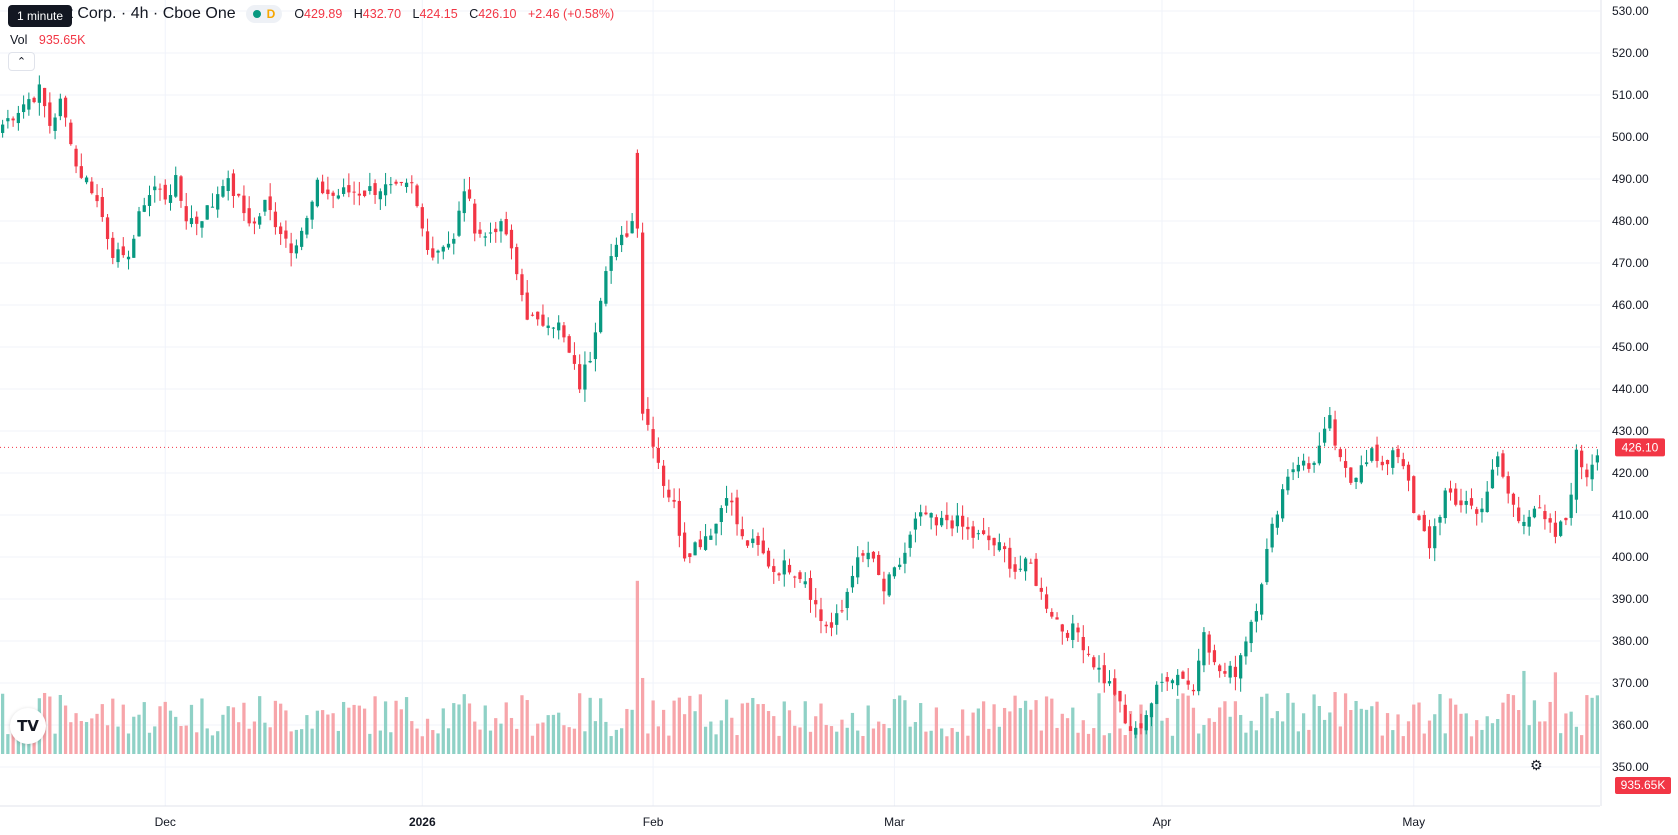 Image resolution: width=1678 pixels, height=835 pixels. What do you see at coordinates (323, 14) in the screenshot?
I see `open-value: 429.89` at bounding box center [323, 14].